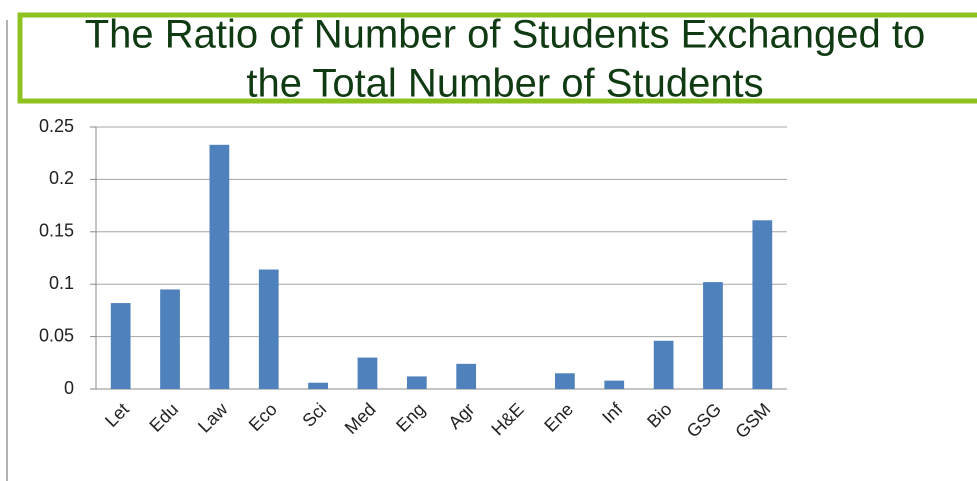  I want to click on x-tick-label: Ene, so click(558, 417).